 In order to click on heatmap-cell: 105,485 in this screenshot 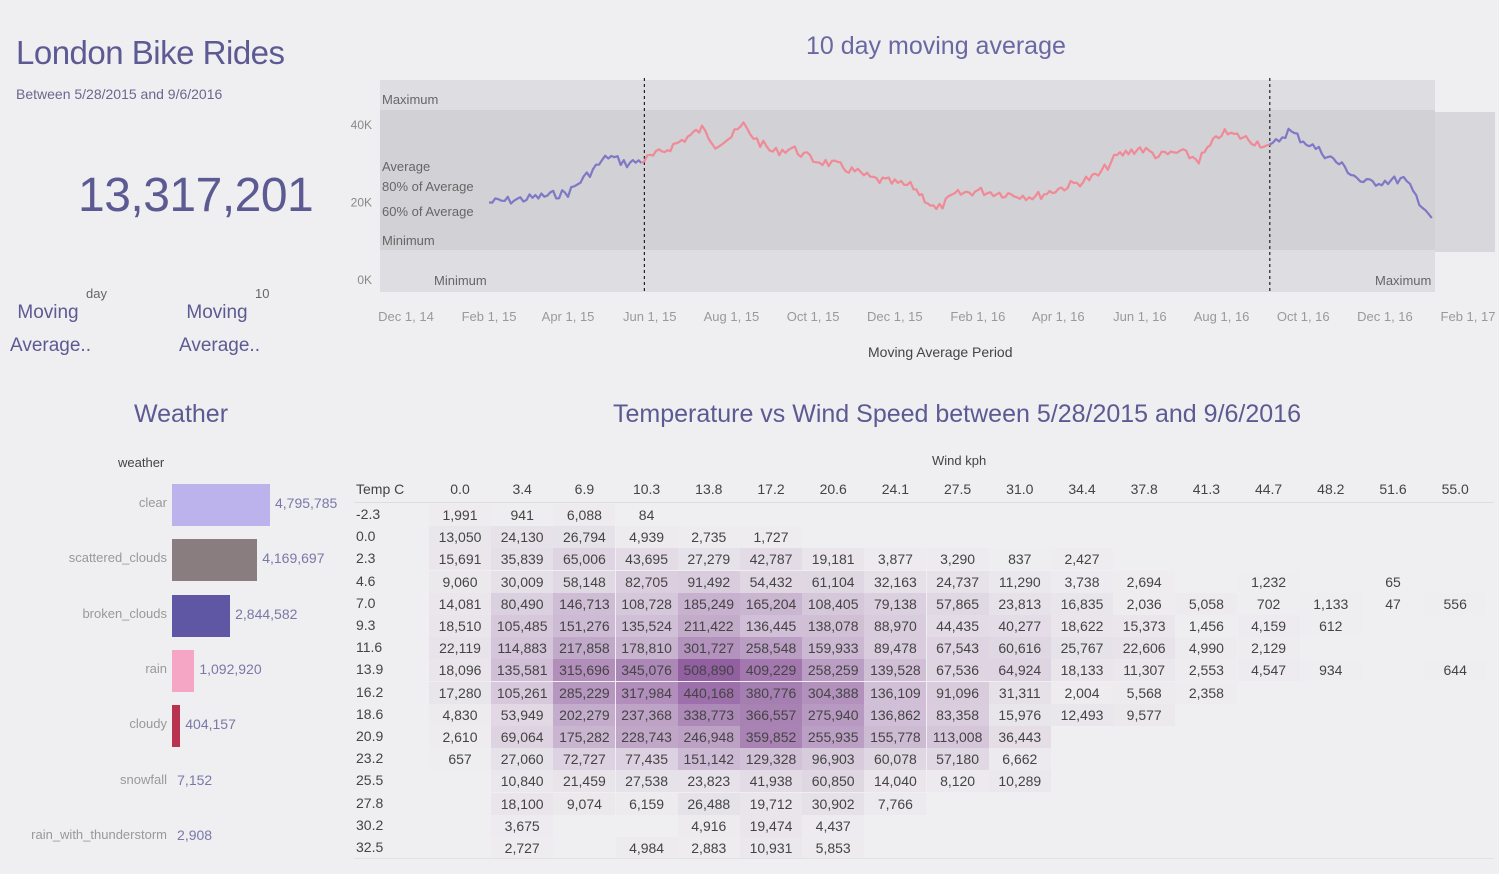, I will do `click(522, 626)`.